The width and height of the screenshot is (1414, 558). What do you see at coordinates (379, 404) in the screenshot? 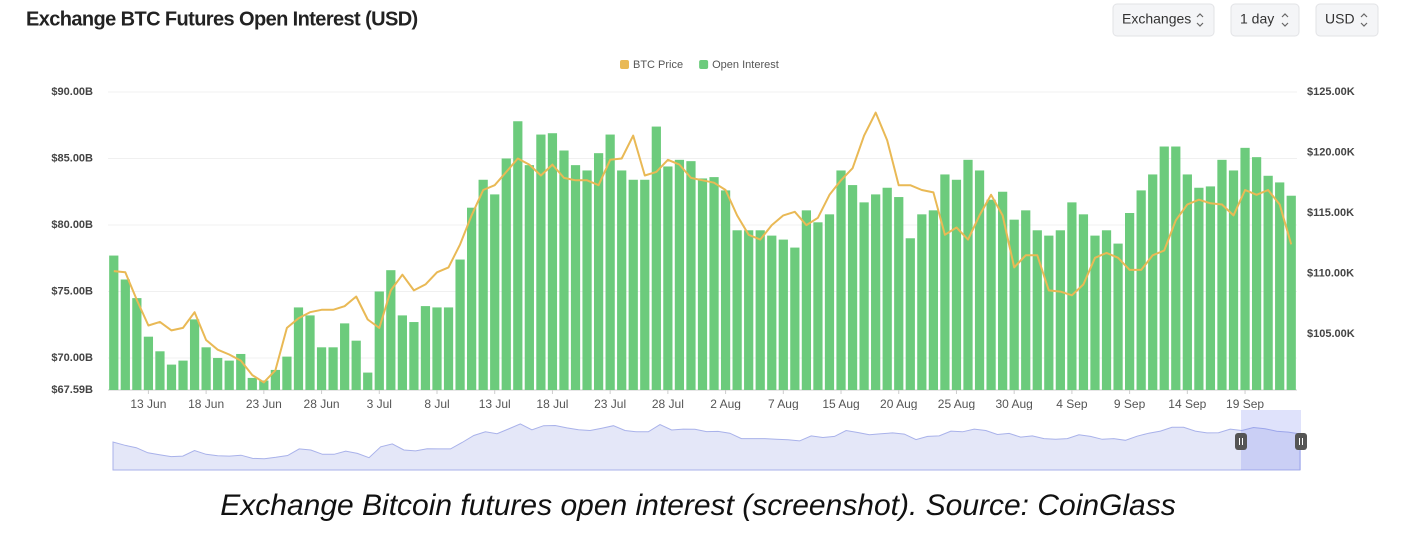
I see `x-tick-label: 3 Jul` at bounding box center [379, 404].